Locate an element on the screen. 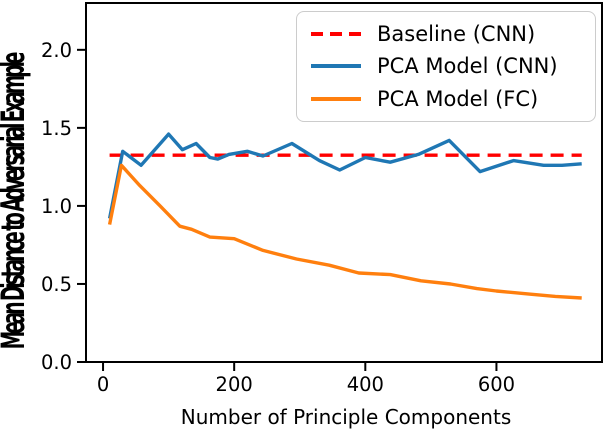 This screenshot has width=606, height=436. x-axis-label: Number of Principle Components is located at coordinates (346, 417).